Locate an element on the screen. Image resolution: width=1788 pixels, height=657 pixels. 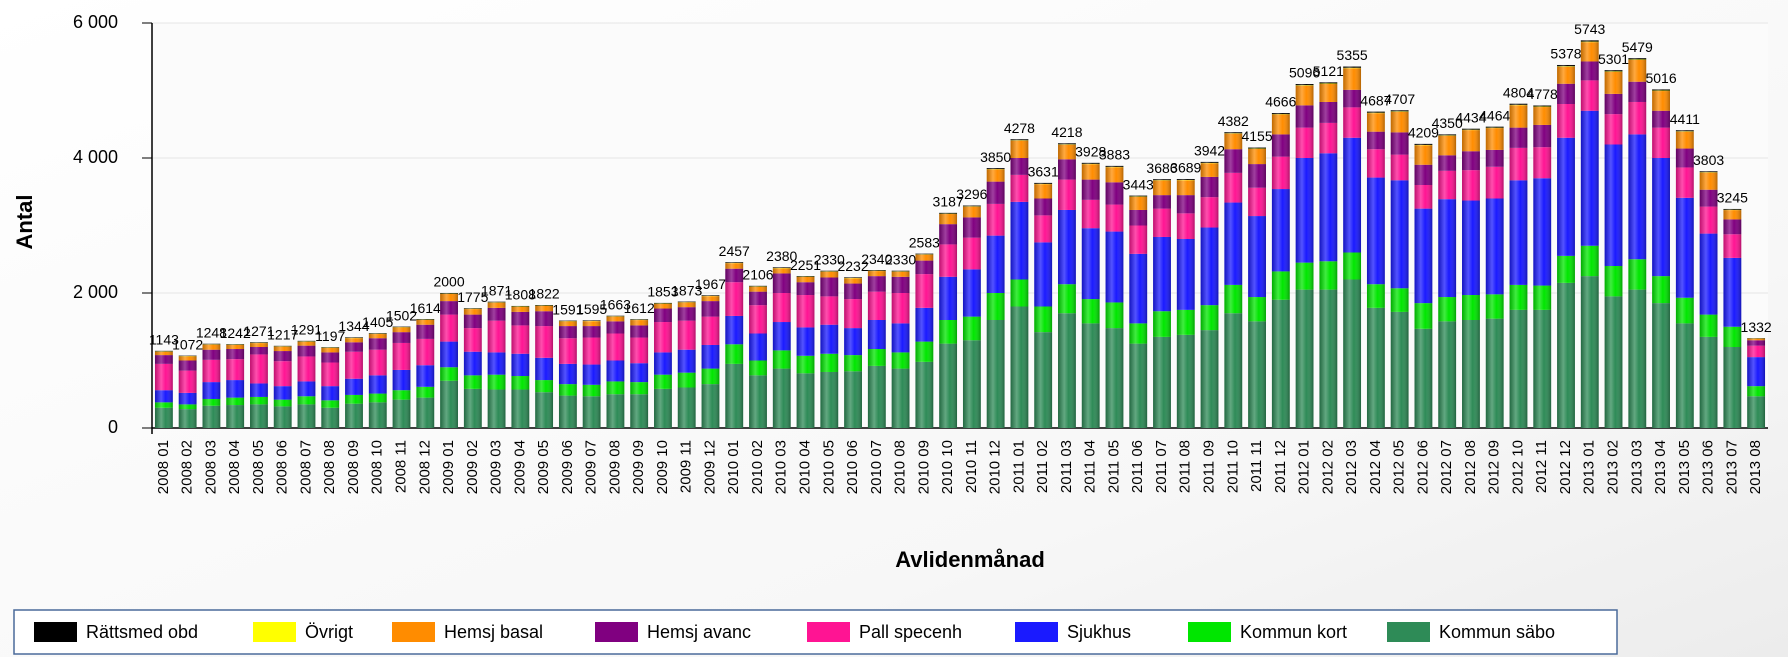
total-label: 1822 is located at coordinates (544, 294).